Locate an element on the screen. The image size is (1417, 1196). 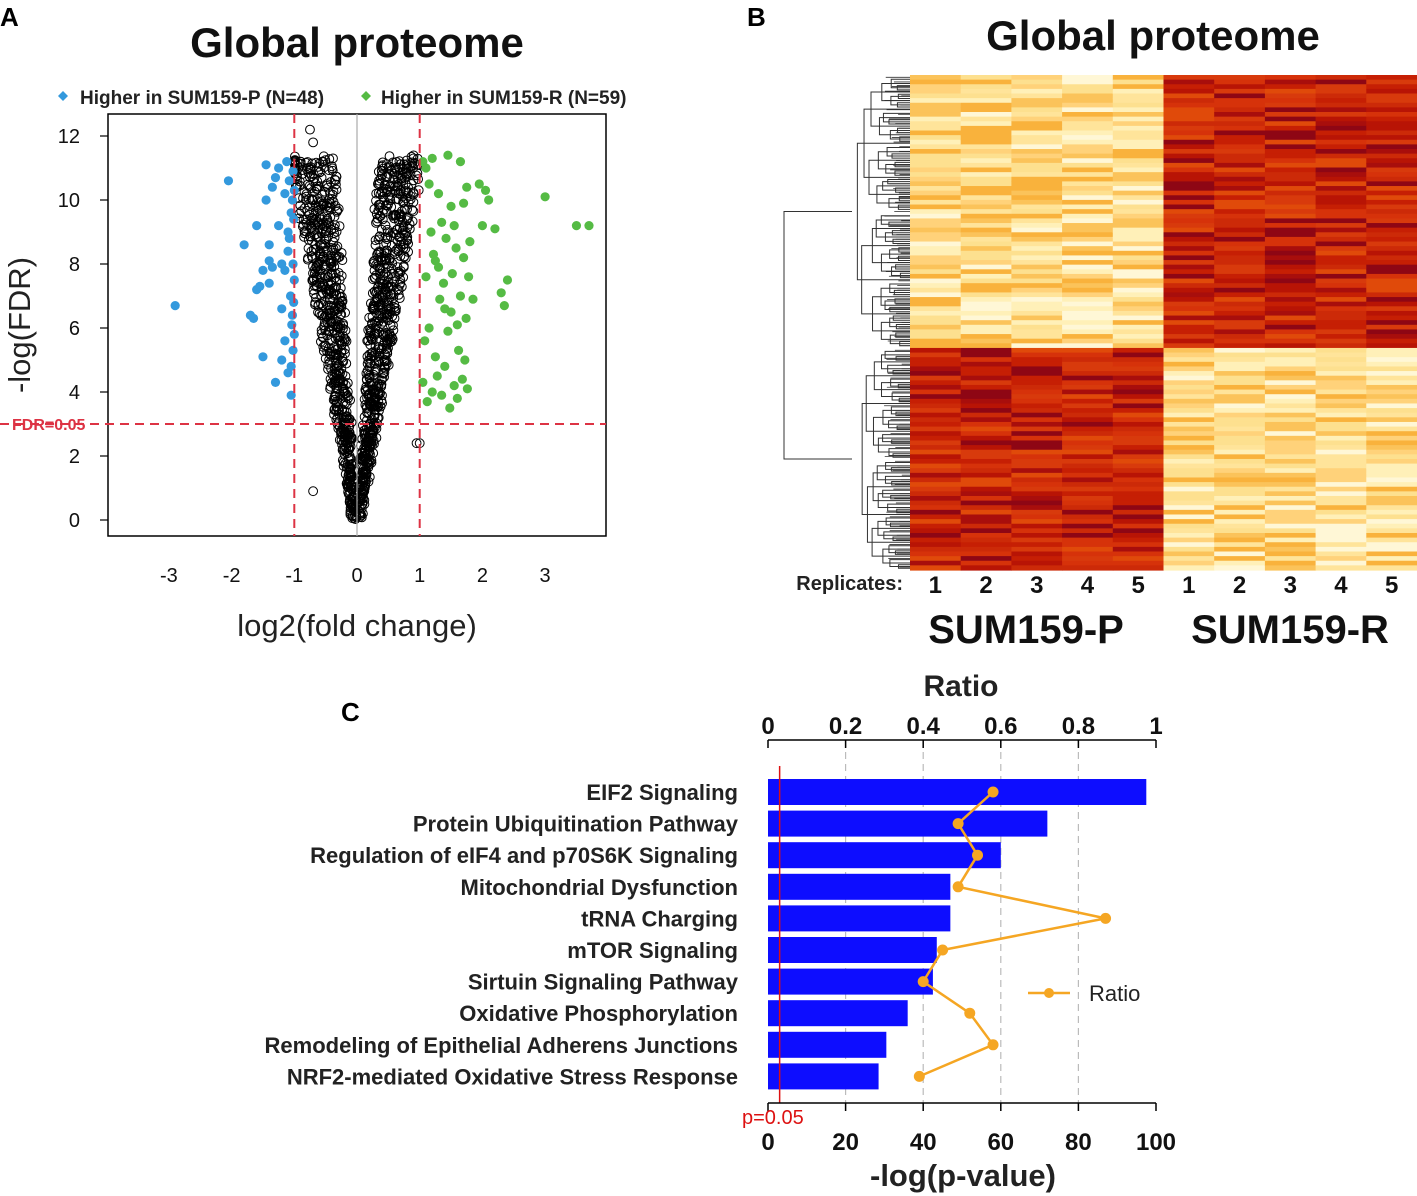
ratio-point is located at coordinates (958, 824).